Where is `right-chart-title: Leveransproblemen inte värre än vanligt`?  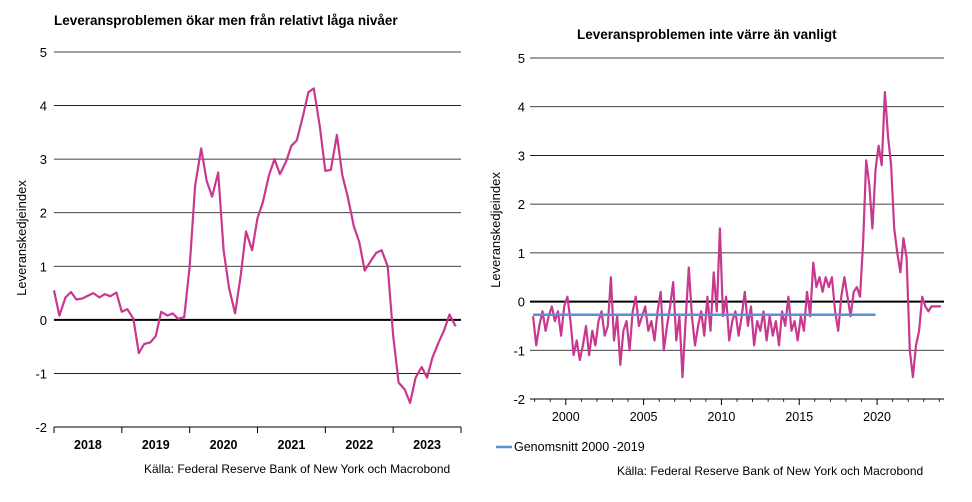 right-chart-title: Leveransproblemen inte värre än vanligt is located at coordinates (707, 34).